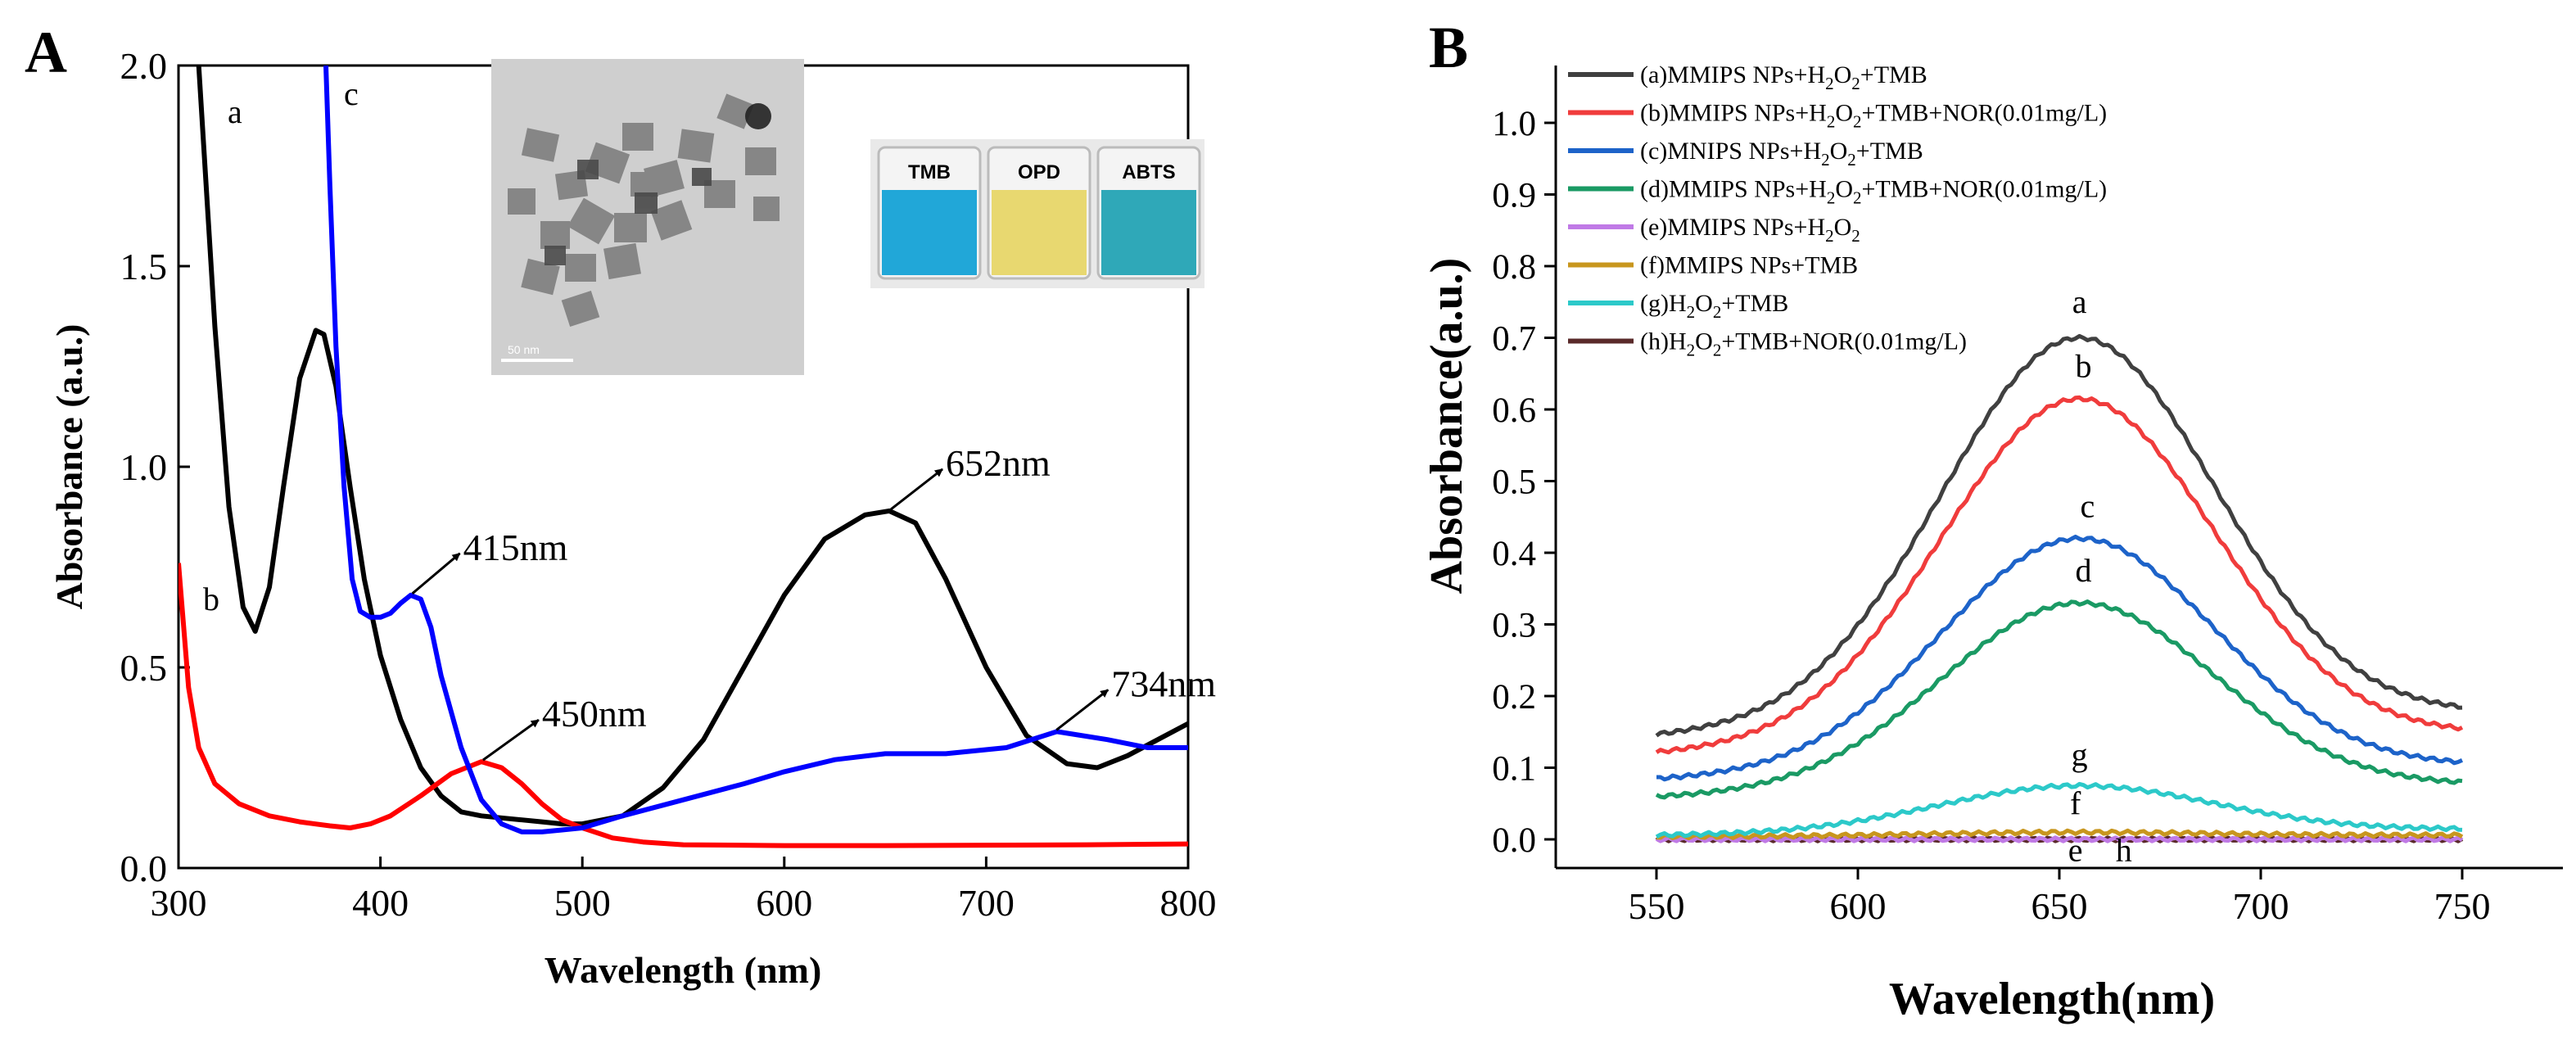  Describe the element at coordinates (1148, 172) in the screenshot. I see `vial-label-abts: ABTS` at that location.